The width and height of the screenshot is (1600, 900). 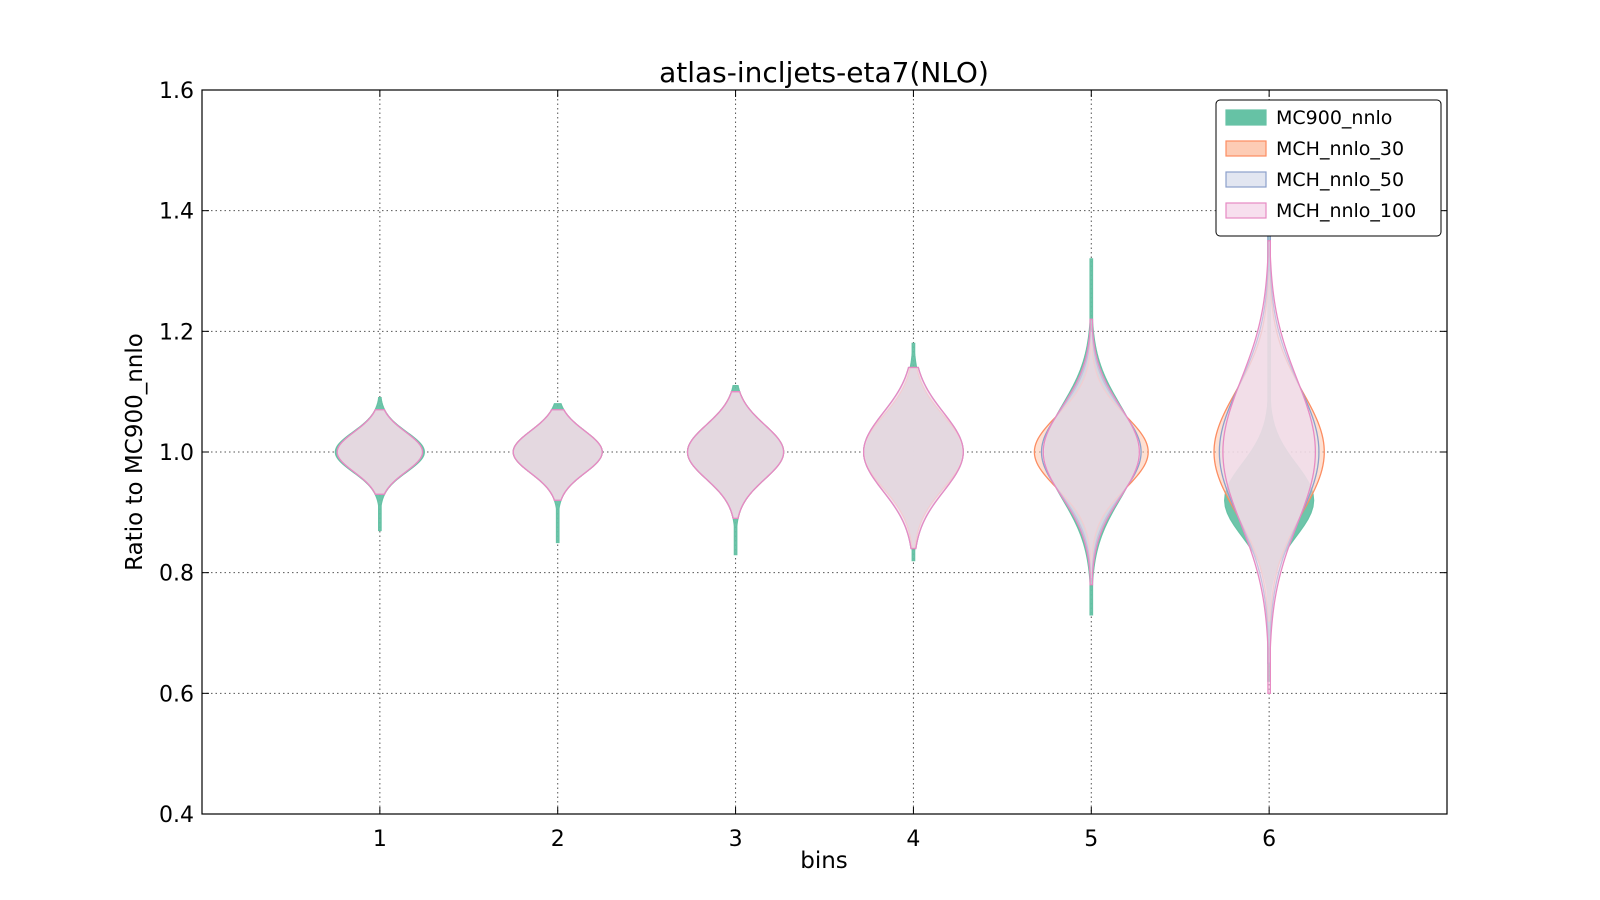 What do you see at coordinates (176, 694) in the screenshot?
I see `y-tick-label: 0.6` at bounding box center [176, 694].